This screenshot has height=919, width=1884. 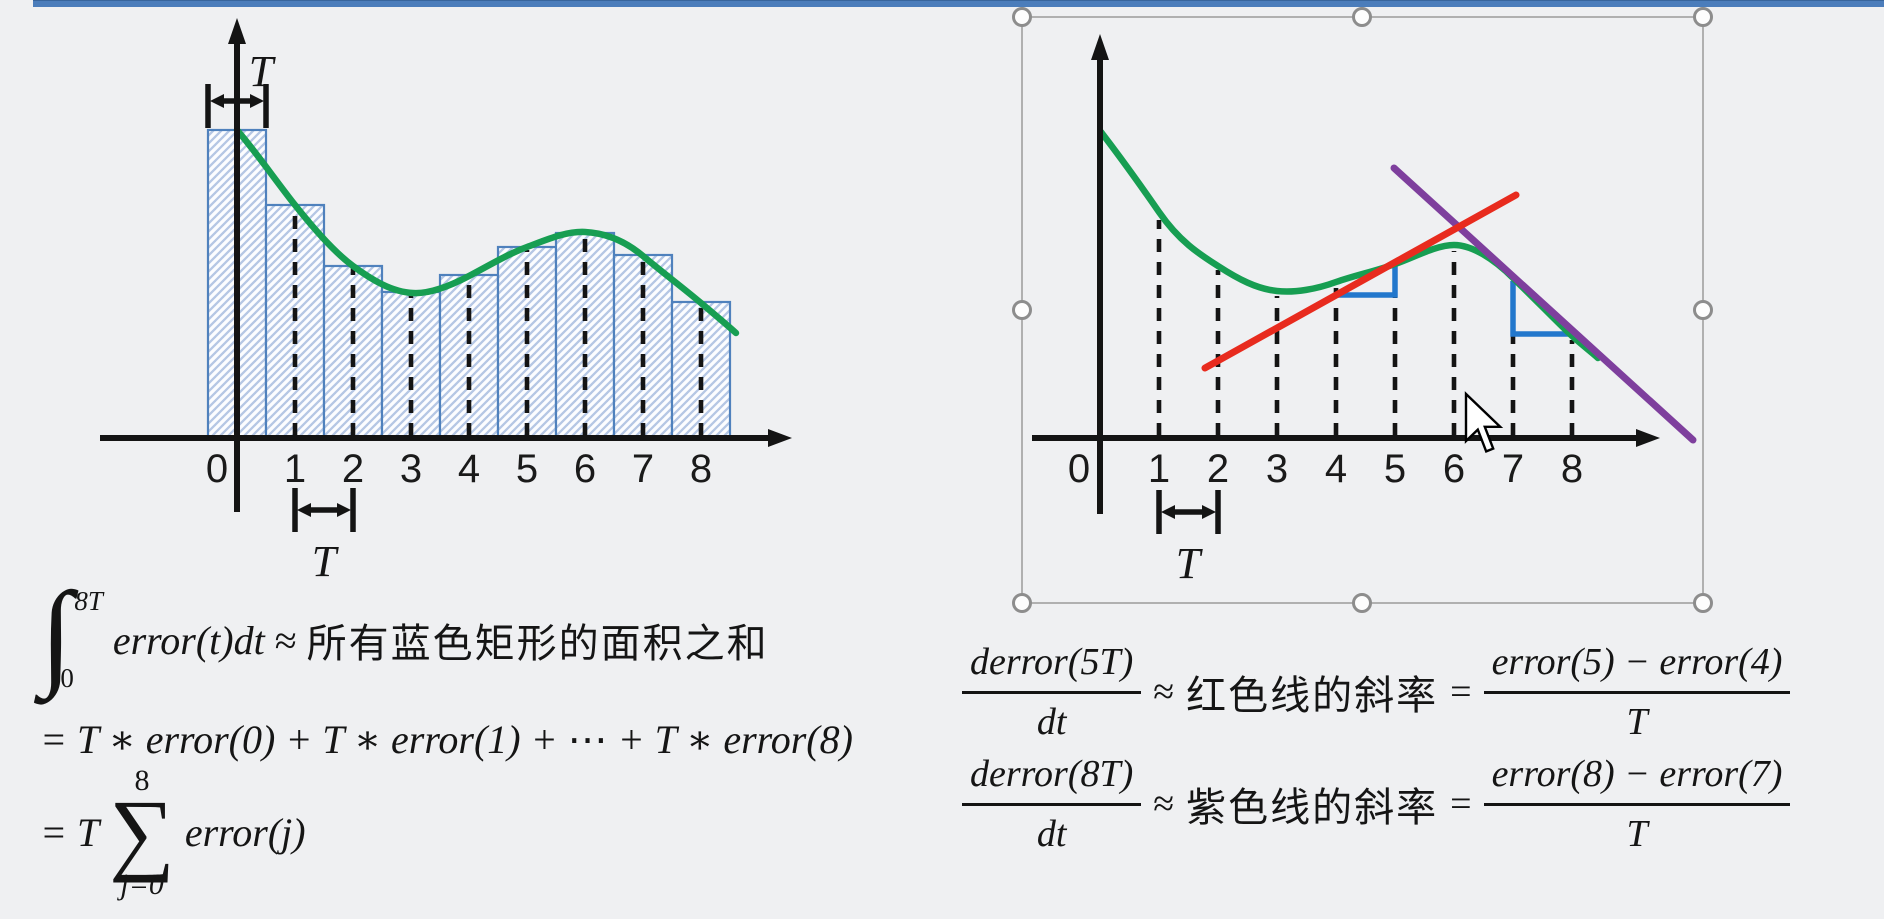 I want to click on red-secant-line, so click(x=1360, y=281).